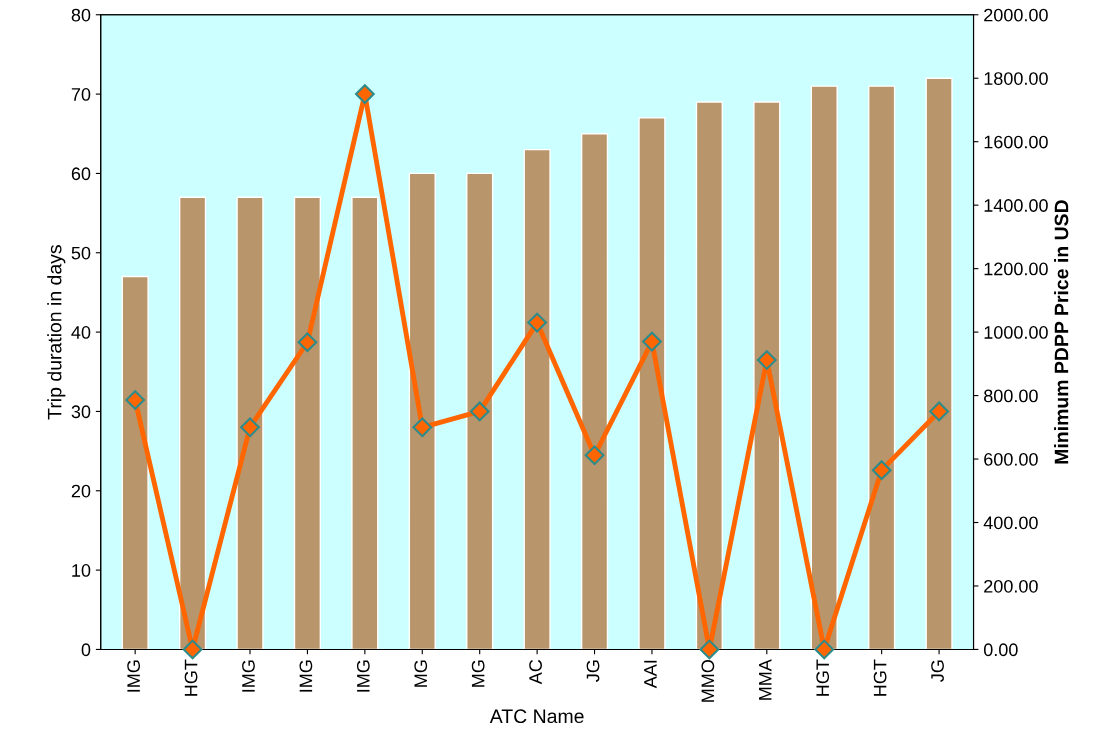 The height and width of the screenshot is (738, 1119). What do you see at coordinates (536, 716) in the screenshot?
I see `x-axis-title: ATC Name` at bounding box center [536, 716].